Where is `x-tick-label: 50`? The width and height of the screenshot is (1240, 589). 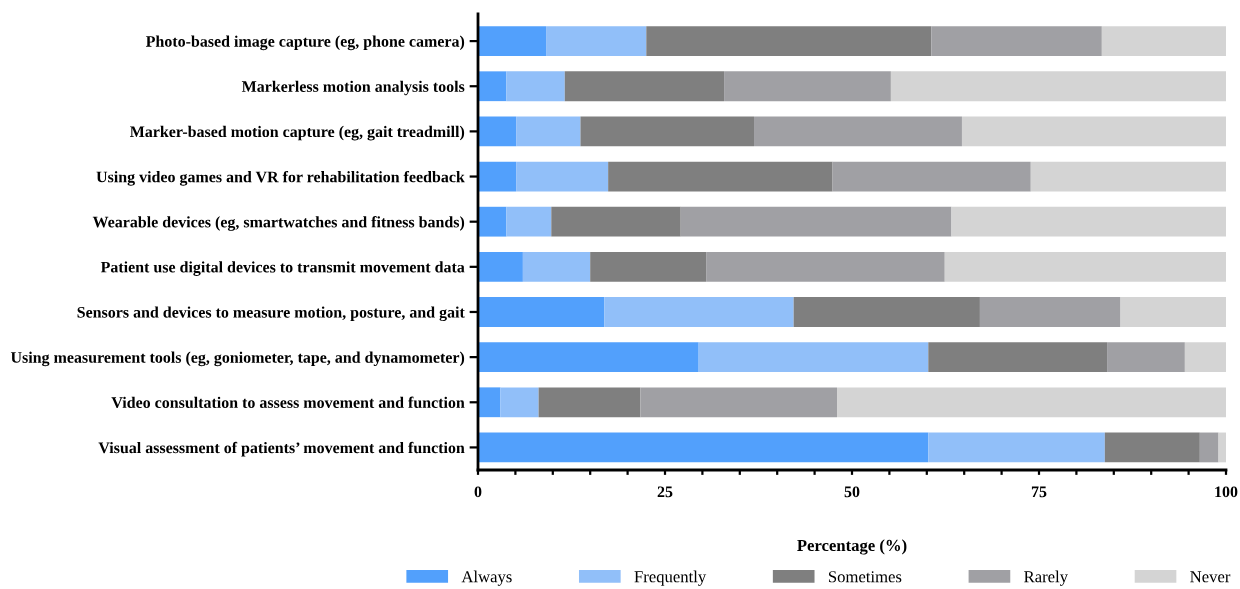
x-tick-label: 50 is located at coordinates (852, 492).